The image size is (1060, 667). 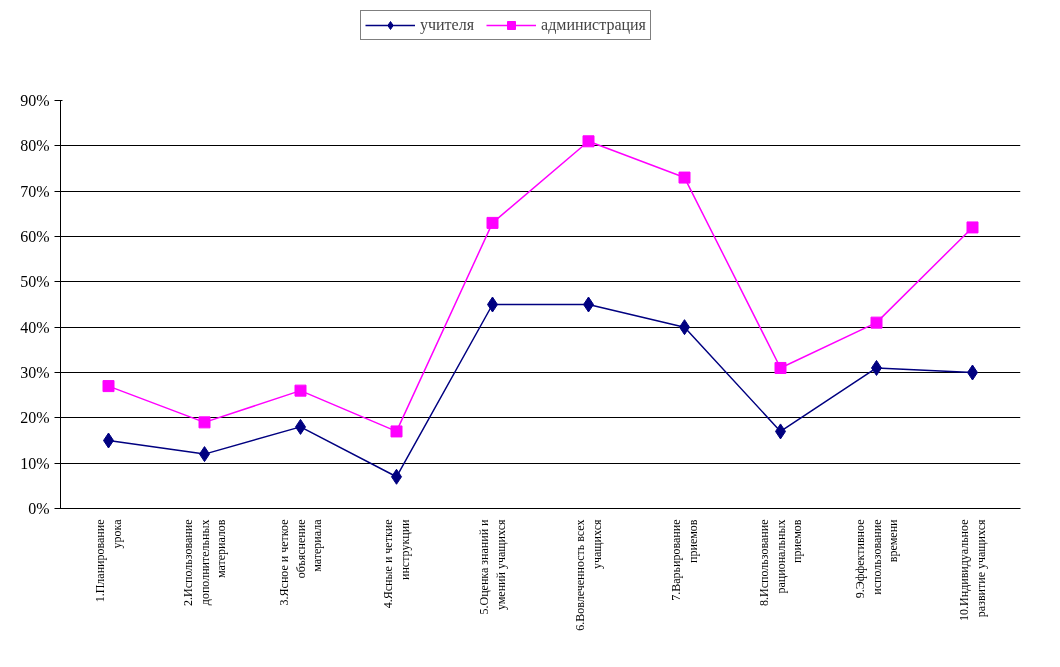 I want to click on y-tick-label: 40%, so click(x=35, y=327).